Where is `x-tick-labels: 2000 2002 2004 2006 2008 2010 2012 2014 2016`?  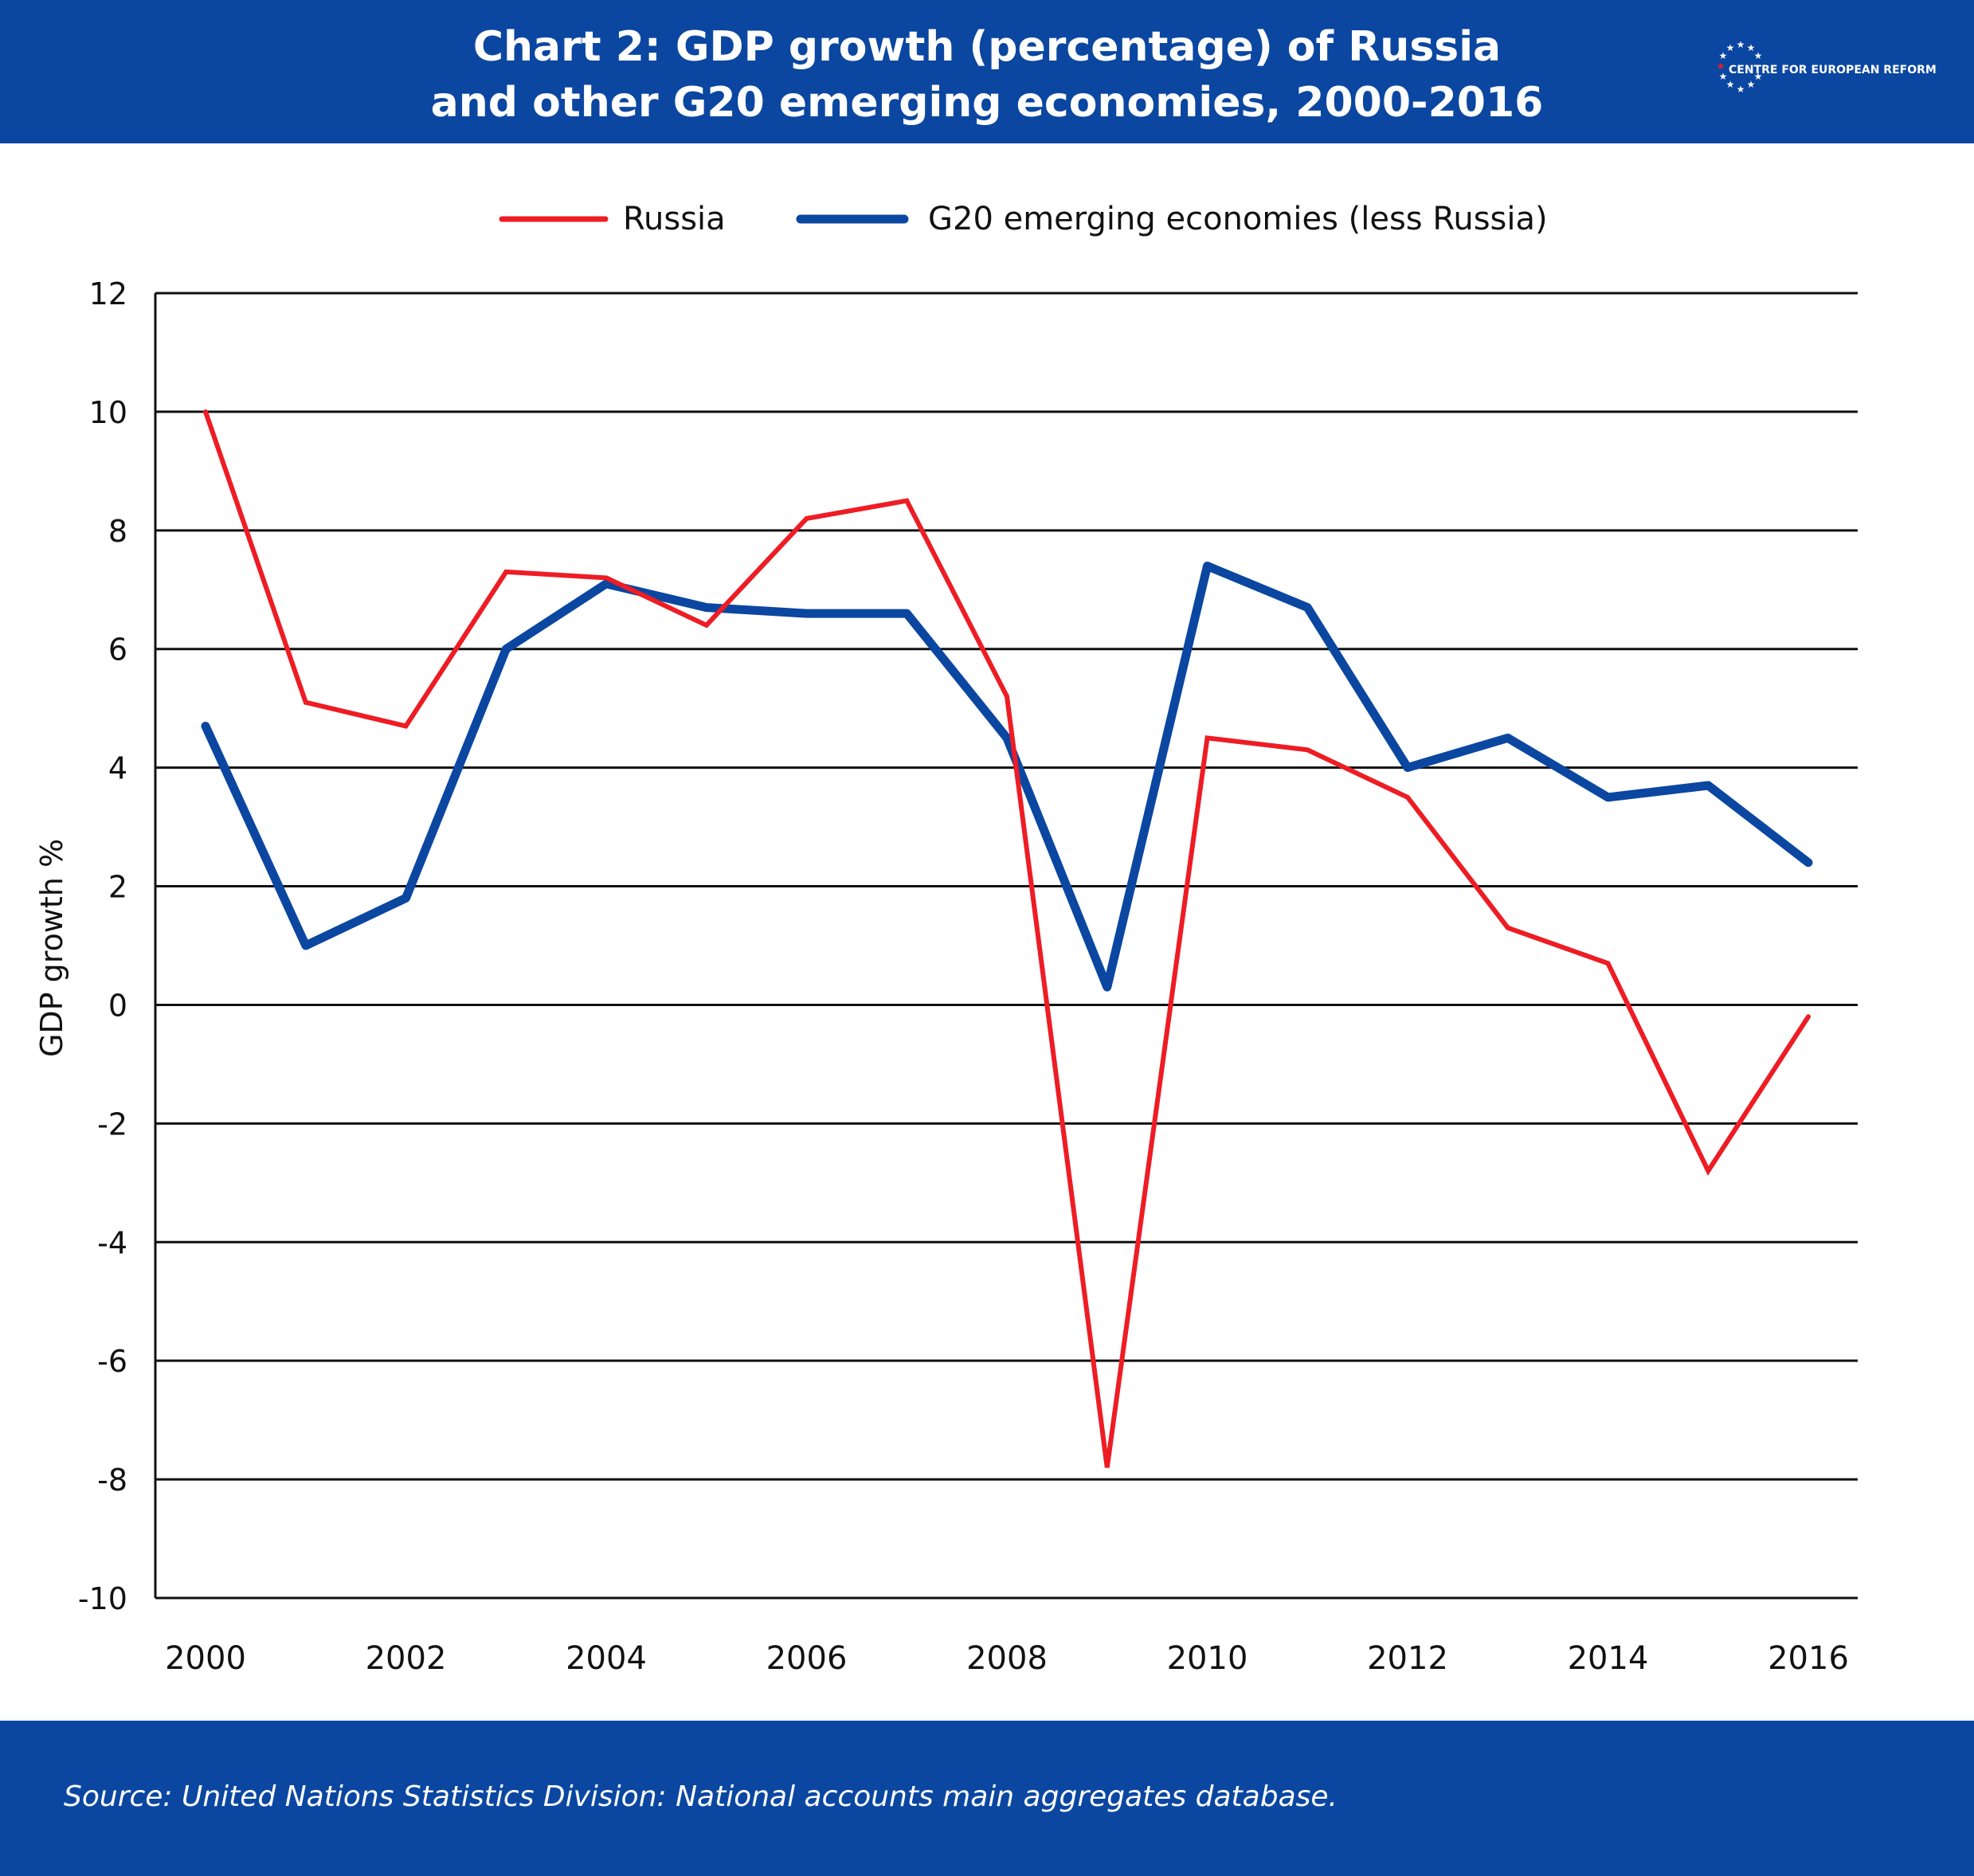 x-tick-labels: 2000 2002 2004 2006 2008 2010 2012 2014 2016 is located at coordinates (1007, 1659).